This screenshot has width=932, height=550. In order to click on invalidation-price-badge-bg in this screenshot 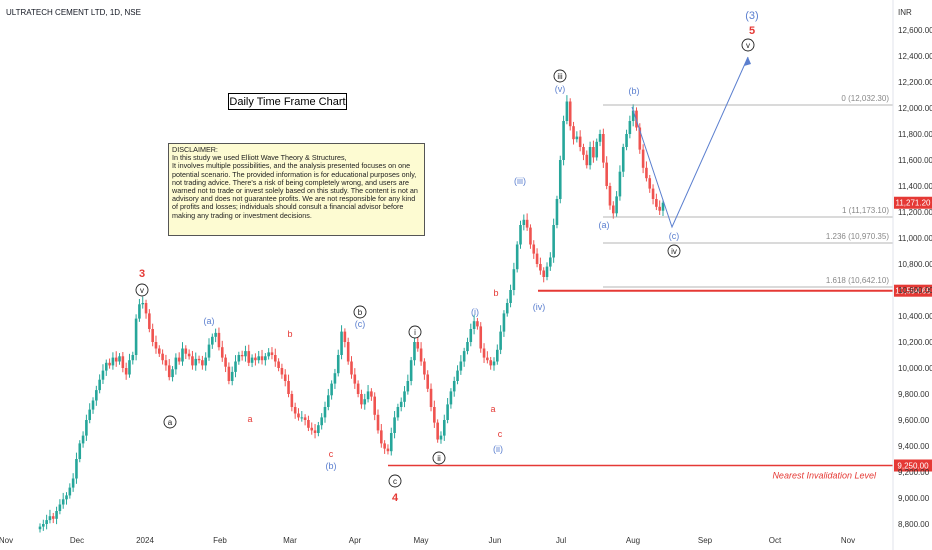, I will do `click(913, 465)`.